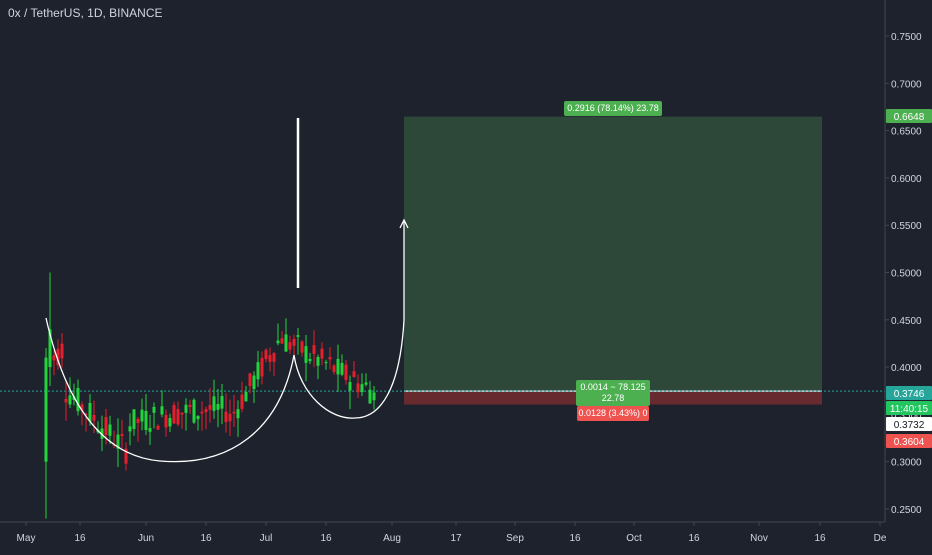 Image resolution: width=932 pixels, height=555 pixels. I want to click on price-tick-label: 0.2500, so click(906, 510).